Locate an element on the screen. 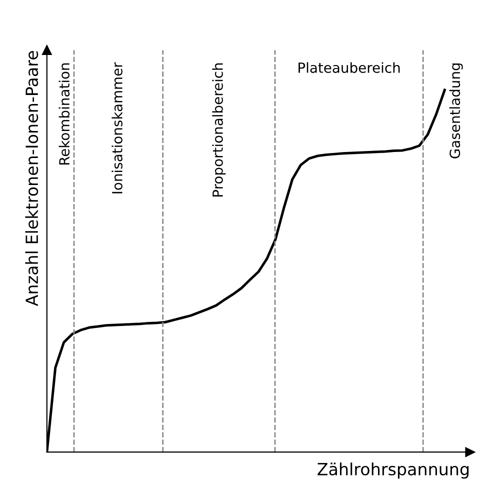 This screenshot has width=499, height=482. annotation: Rekombination is located at coordinates (64, 114).